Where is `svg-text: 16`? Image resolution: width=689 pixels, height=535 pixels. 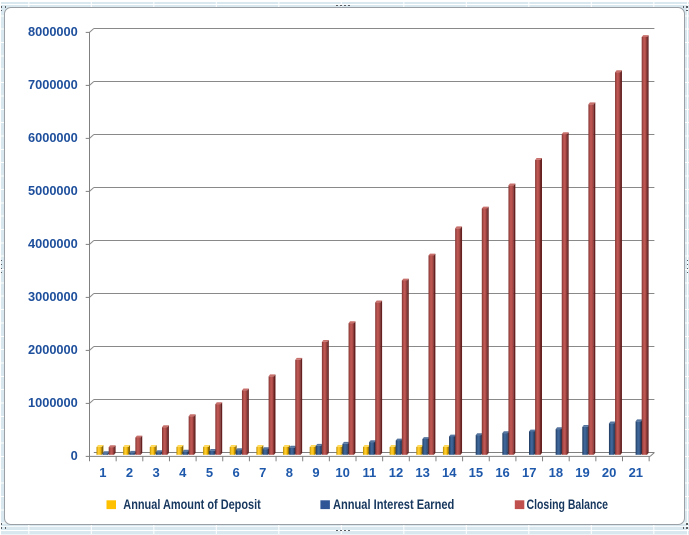
svg-text: 16 is located at coordinates (502, 472).